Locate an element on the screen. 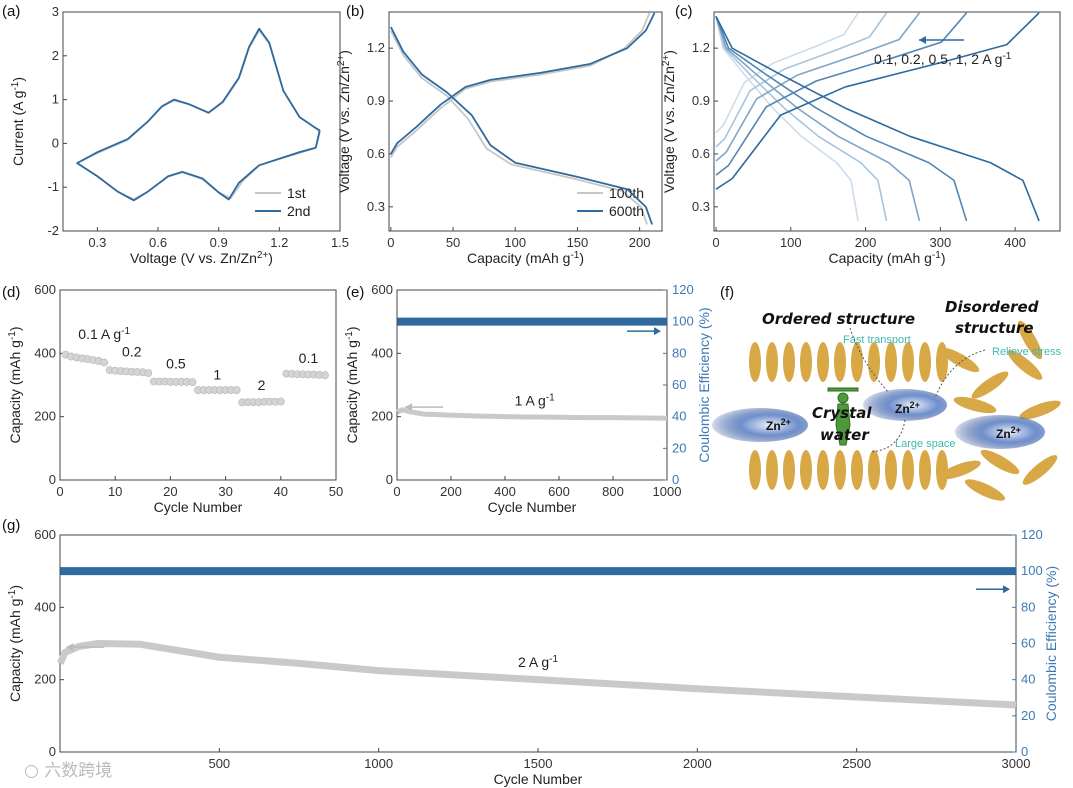  y2-tick-label: 40 is located at coordinates (679, 416).